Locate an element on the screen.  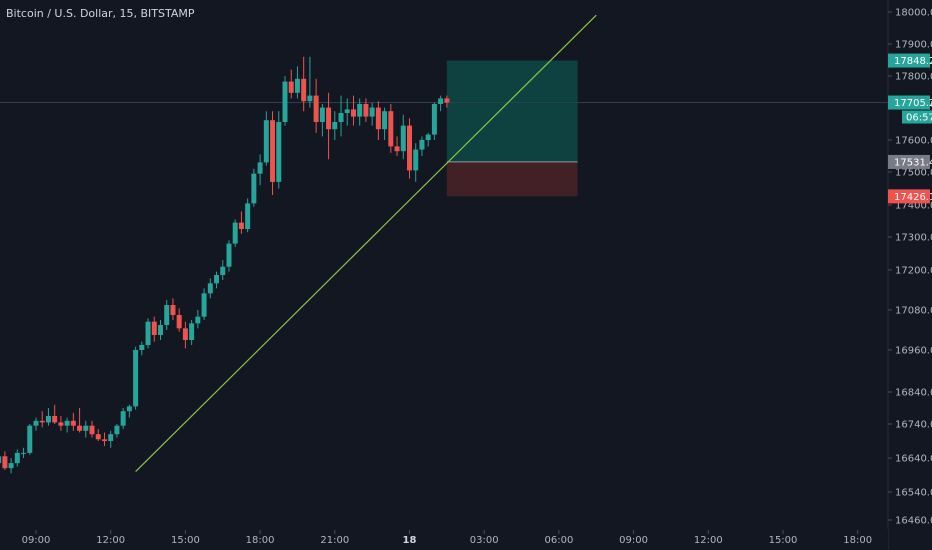
y-tick-label: 17080.00 is located at coordinates (913, 311).